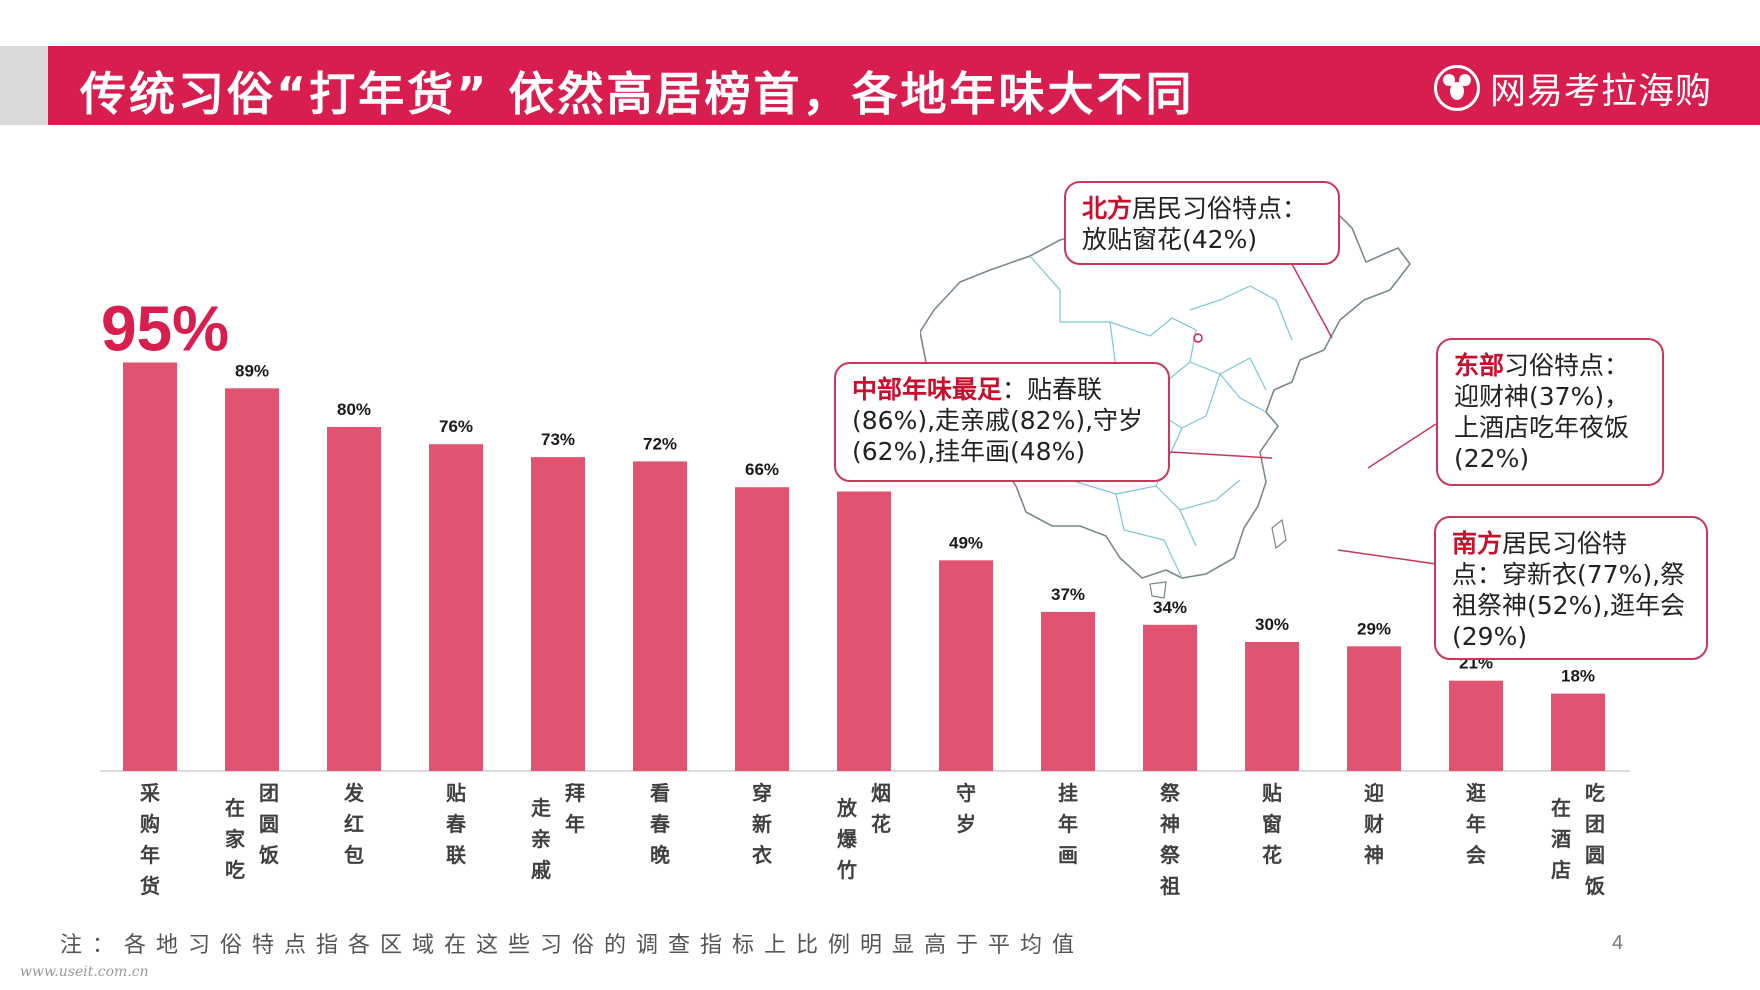 This screenshot has height=990, width=1760. What do you see at coordinates (1492, 458) in the screenshot?
I see `callout-east-text4: (22%)` at bounding box center [1492, 458].